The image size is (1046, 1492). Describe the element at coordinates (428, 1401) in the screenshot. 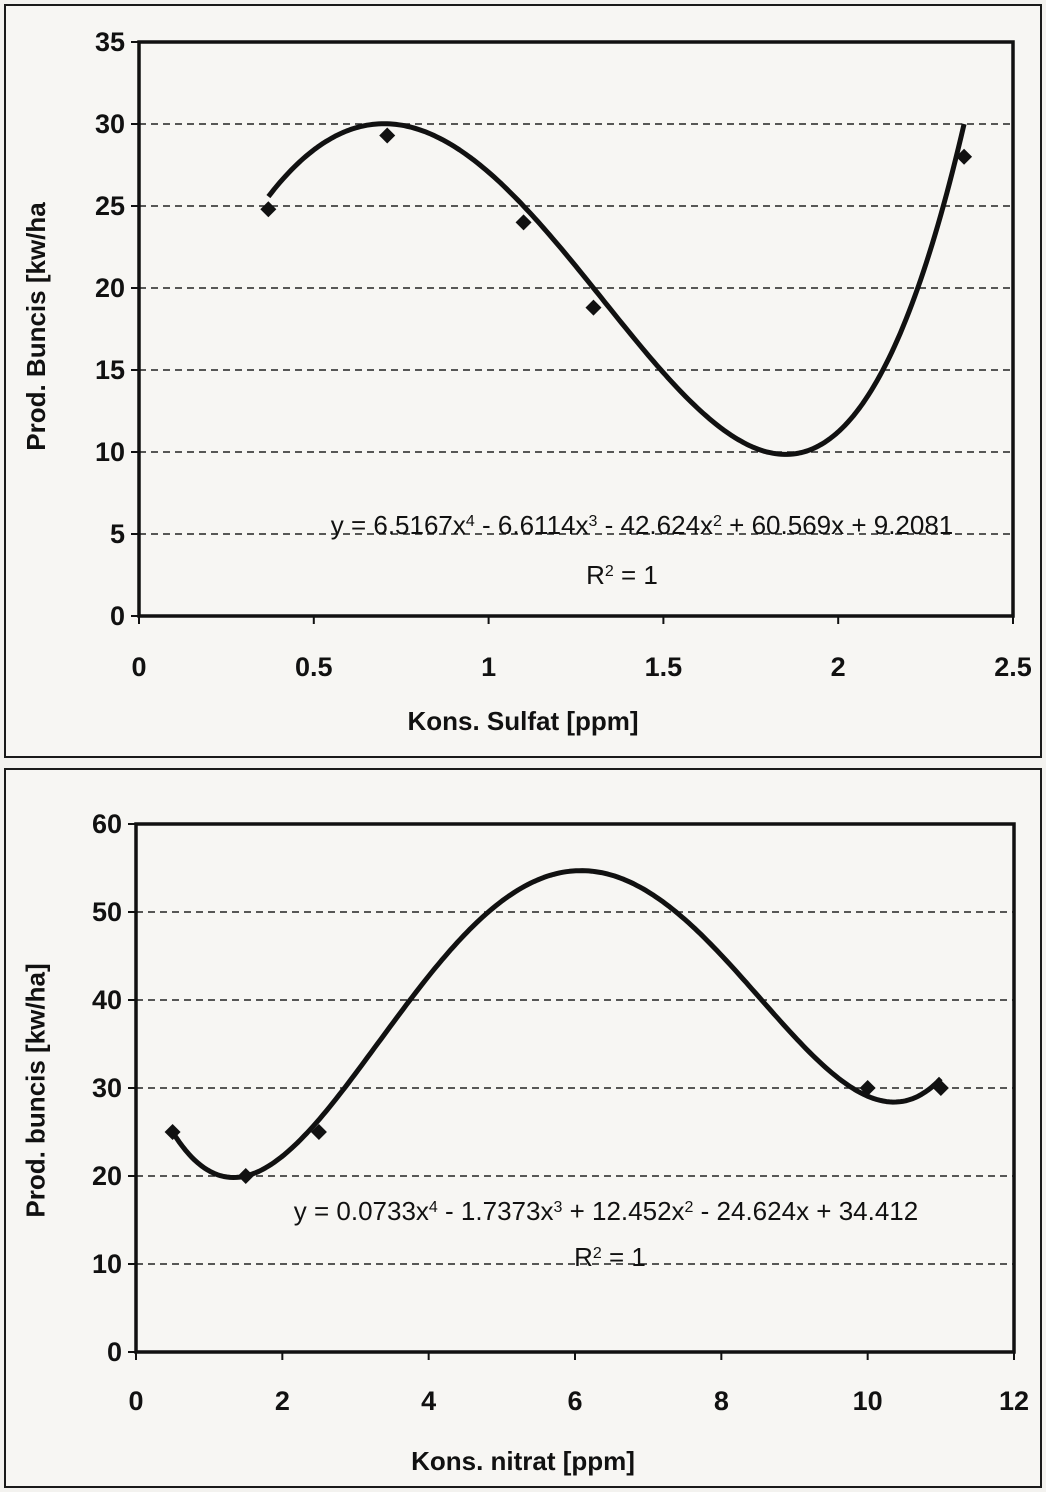

I see `x-tick-label: 4` at that location.